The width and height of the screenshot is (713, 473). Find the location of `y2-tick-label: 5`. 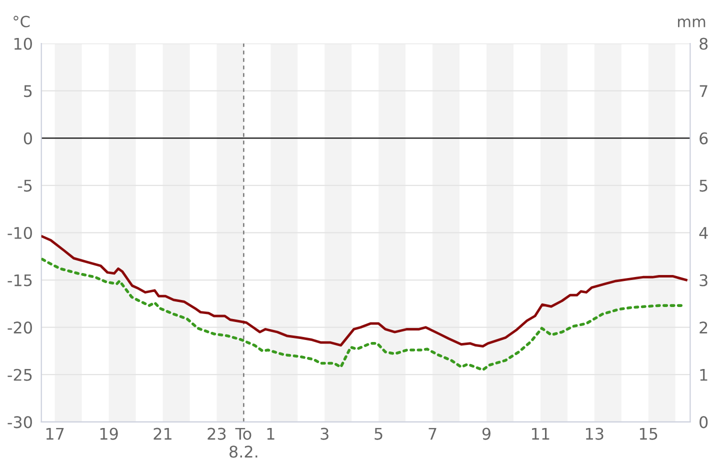

y2-tick-label: 5 is located at coordinates (704, 186).